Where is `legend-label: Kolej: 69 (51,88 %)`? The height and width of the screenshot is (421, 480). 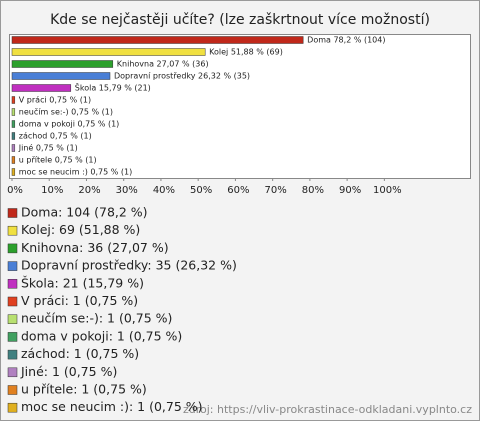 legend-label: Kolej: 69 (51,88 %) is located at coordinates (80, 229).